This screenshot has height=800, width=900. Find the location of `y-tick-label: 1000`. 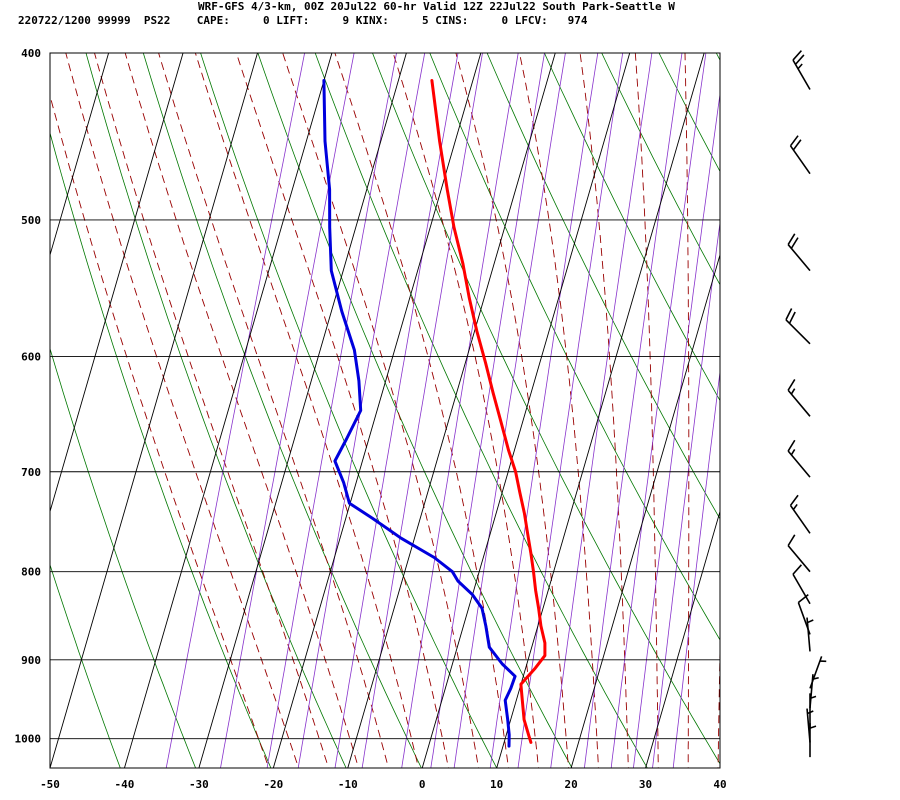

y-tick-label: 1000 is located at coordinates (28, 739).